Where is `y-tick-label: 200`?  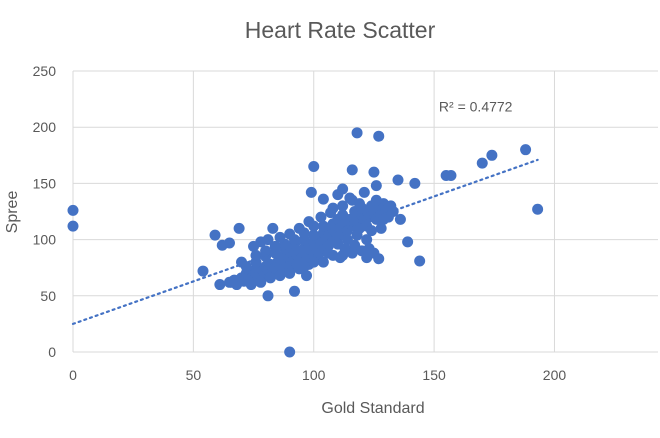 y-tick-label: 200 is located at coordinates (45, 127).